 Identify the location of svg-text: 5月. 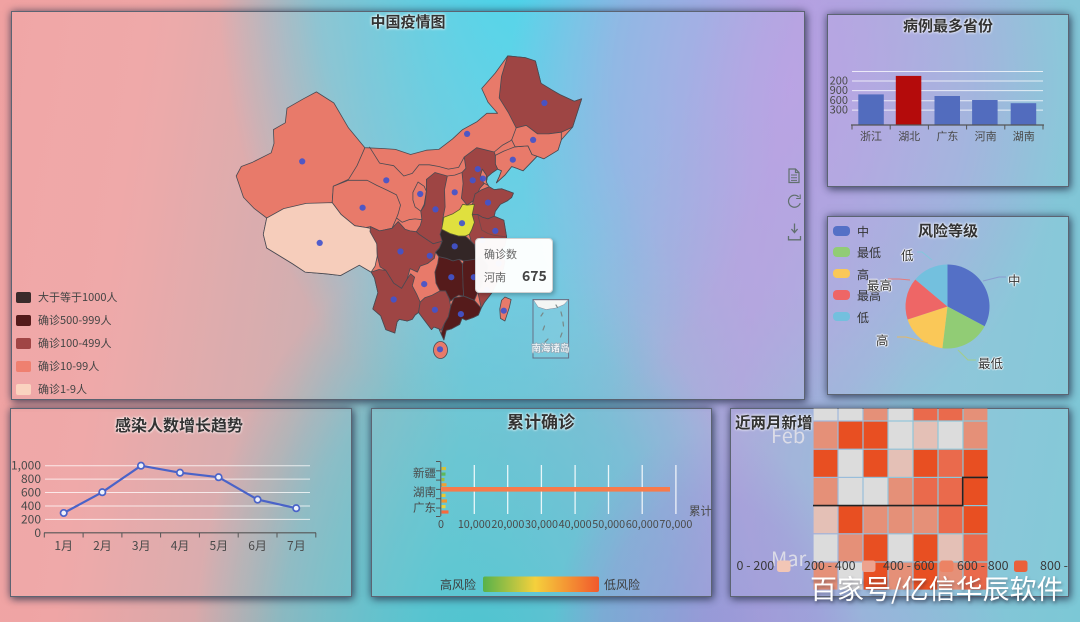
(218, 545).